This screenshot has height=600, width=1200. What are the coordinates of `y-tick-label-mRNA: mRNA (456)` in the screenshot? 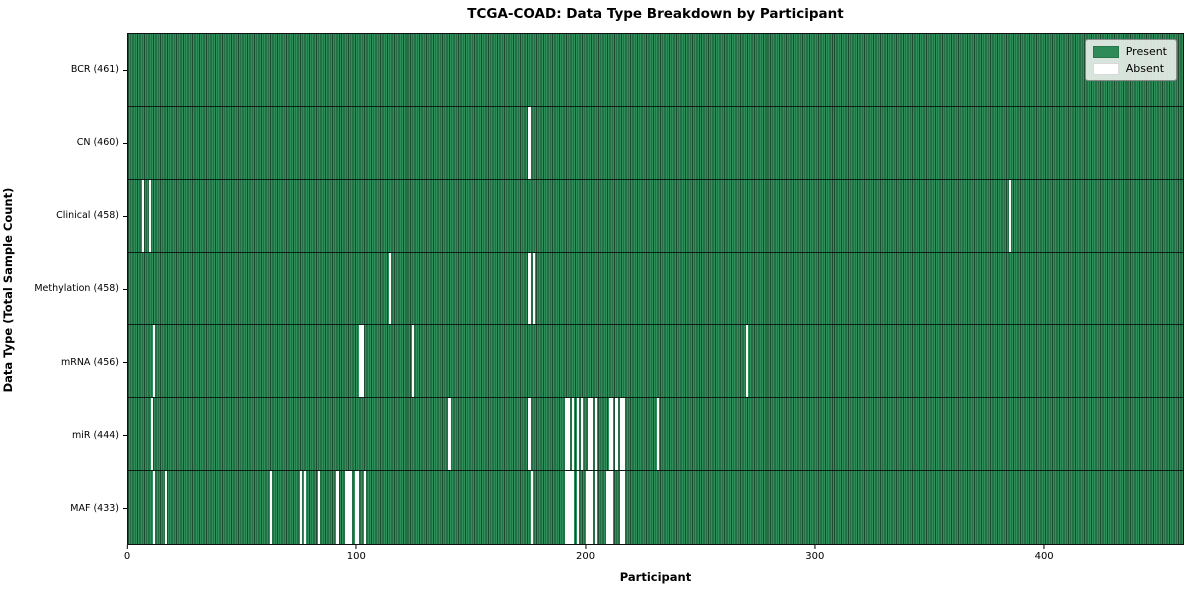 It's located at (89, 362).